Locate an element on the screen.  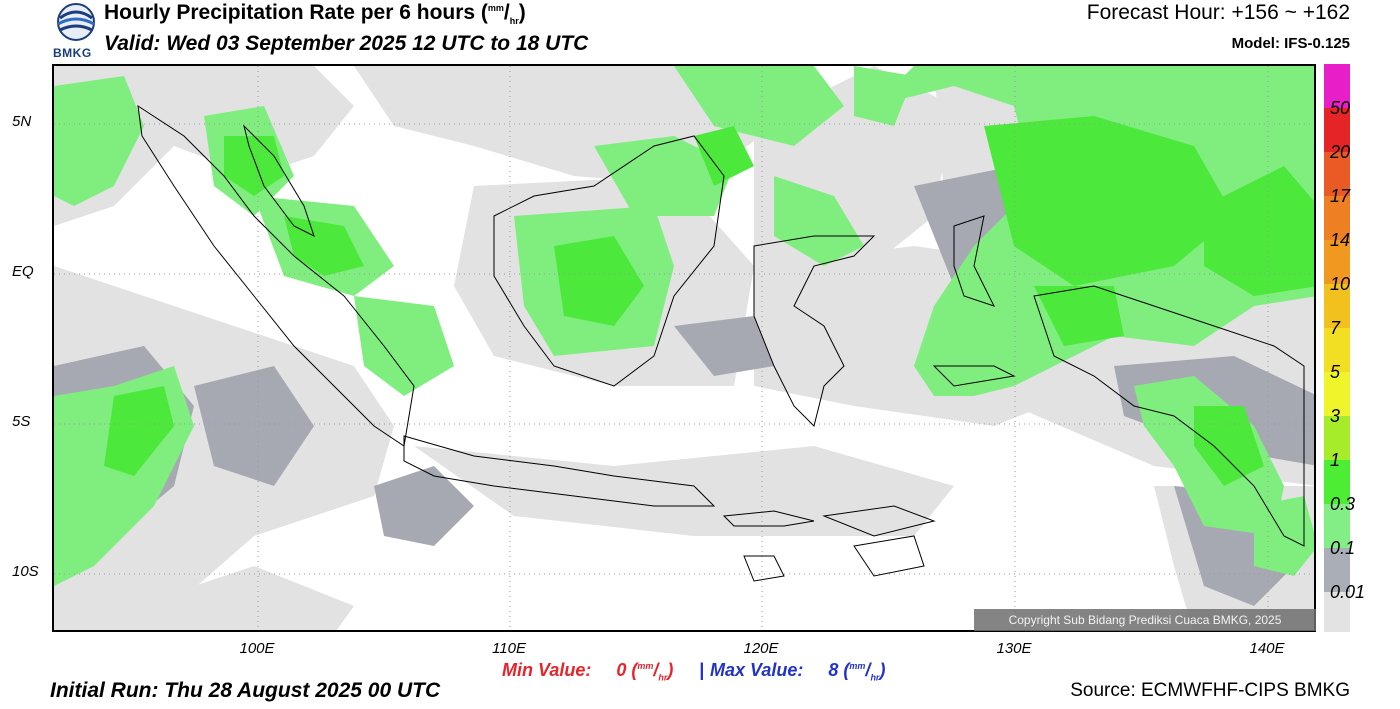
legend-label: 20 is located at coordinates (1340, 152).